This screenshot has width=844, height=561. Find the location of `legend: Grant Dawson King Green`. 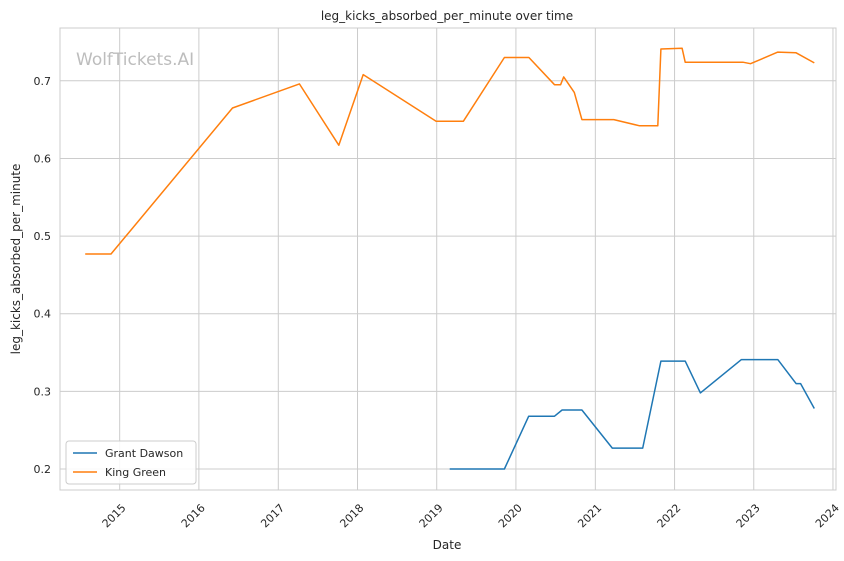

legend: Grant Dawson King Green is located at coordinates (131, 462).